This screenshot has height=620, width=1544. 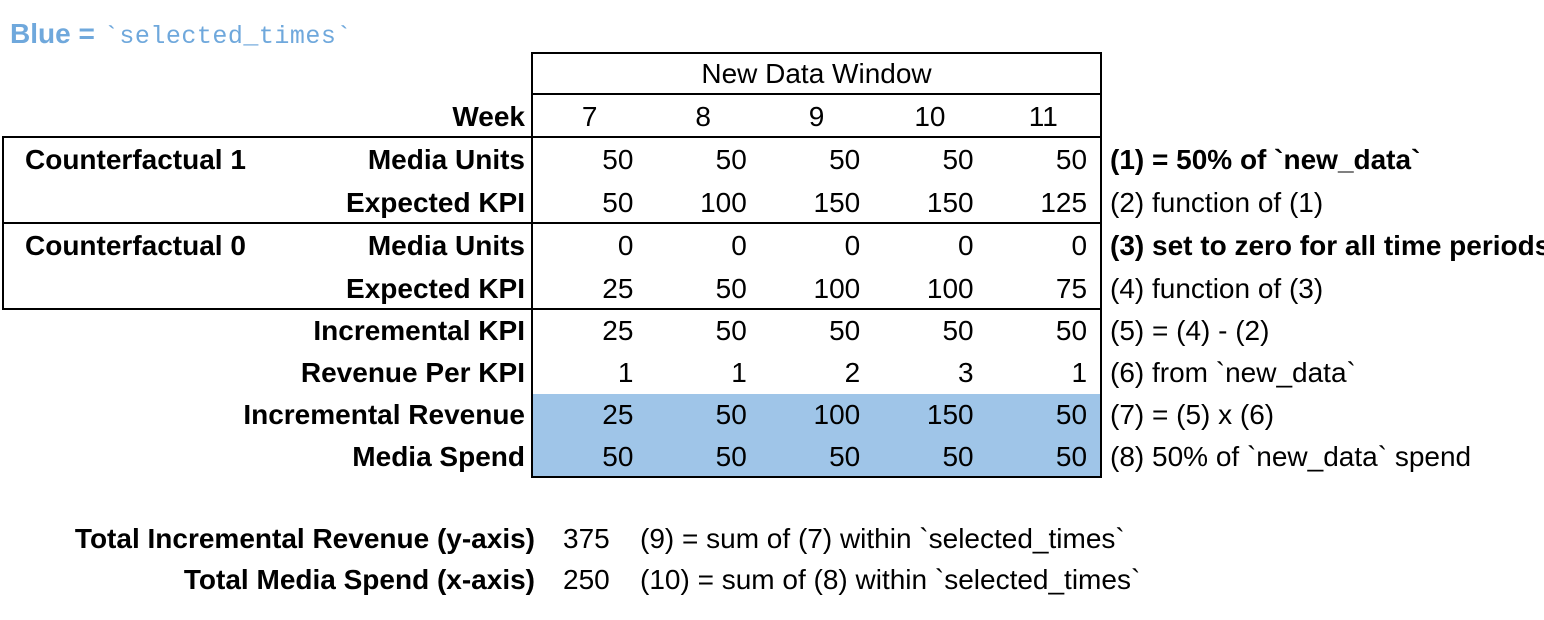 I want to click on annotation-1: (1) = 50% of `new_data`, so click(x=1265, y=159).